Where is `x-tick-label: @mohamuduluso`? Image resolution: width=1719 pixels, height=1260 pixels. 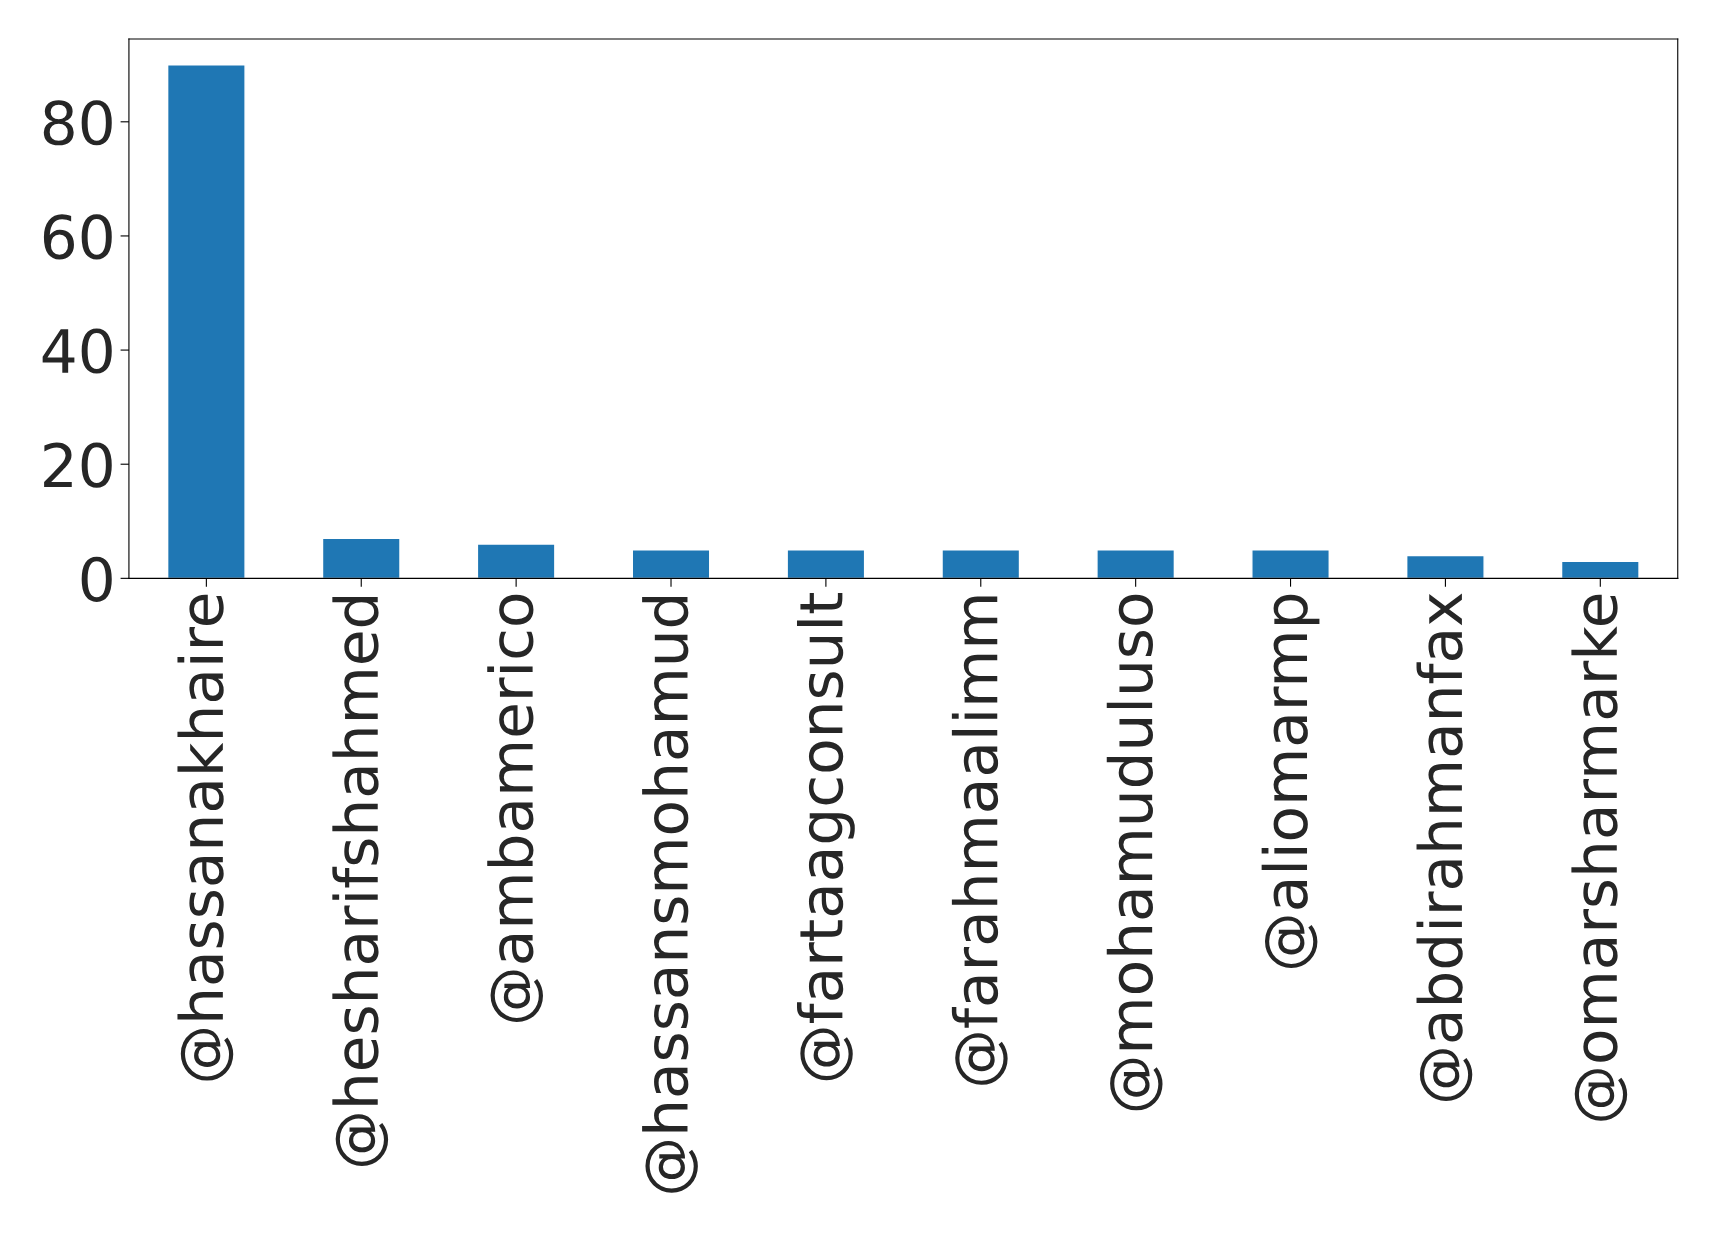
x-tick-label: @mohamuduluso is located at coordinates (1134, 852).